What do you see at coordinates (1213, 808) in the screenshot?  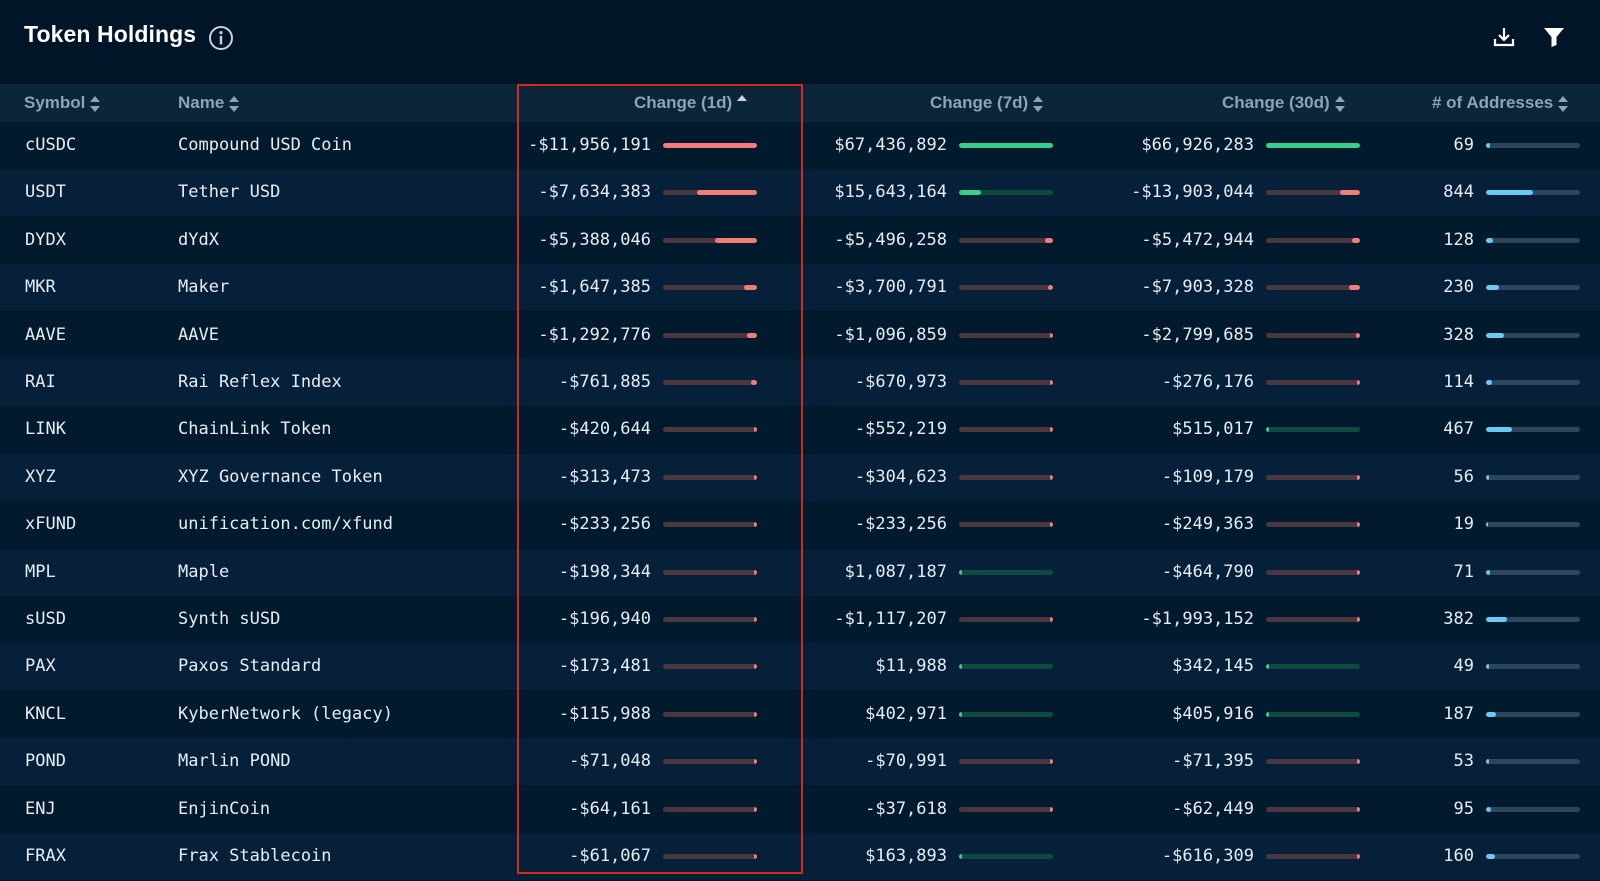 I see `cell-change-30d: -$62,449` at bounding box center [1213, 808].